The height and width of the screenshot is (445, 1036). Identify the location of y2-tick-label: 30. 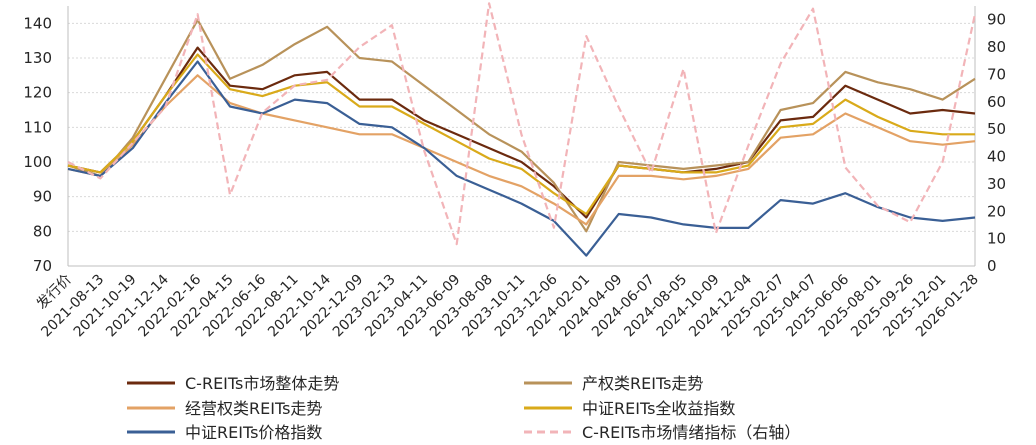
(996, 184).